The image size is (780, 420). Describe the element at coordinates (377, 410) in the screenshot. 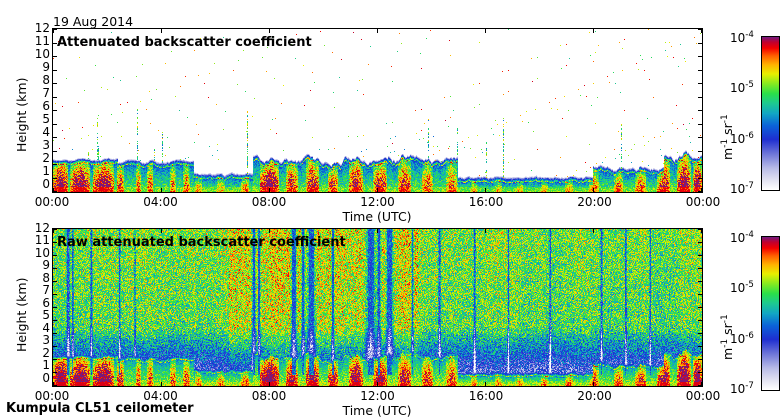

I see `bottom-panel-x-axis-title: Time (UTC)` at that location.